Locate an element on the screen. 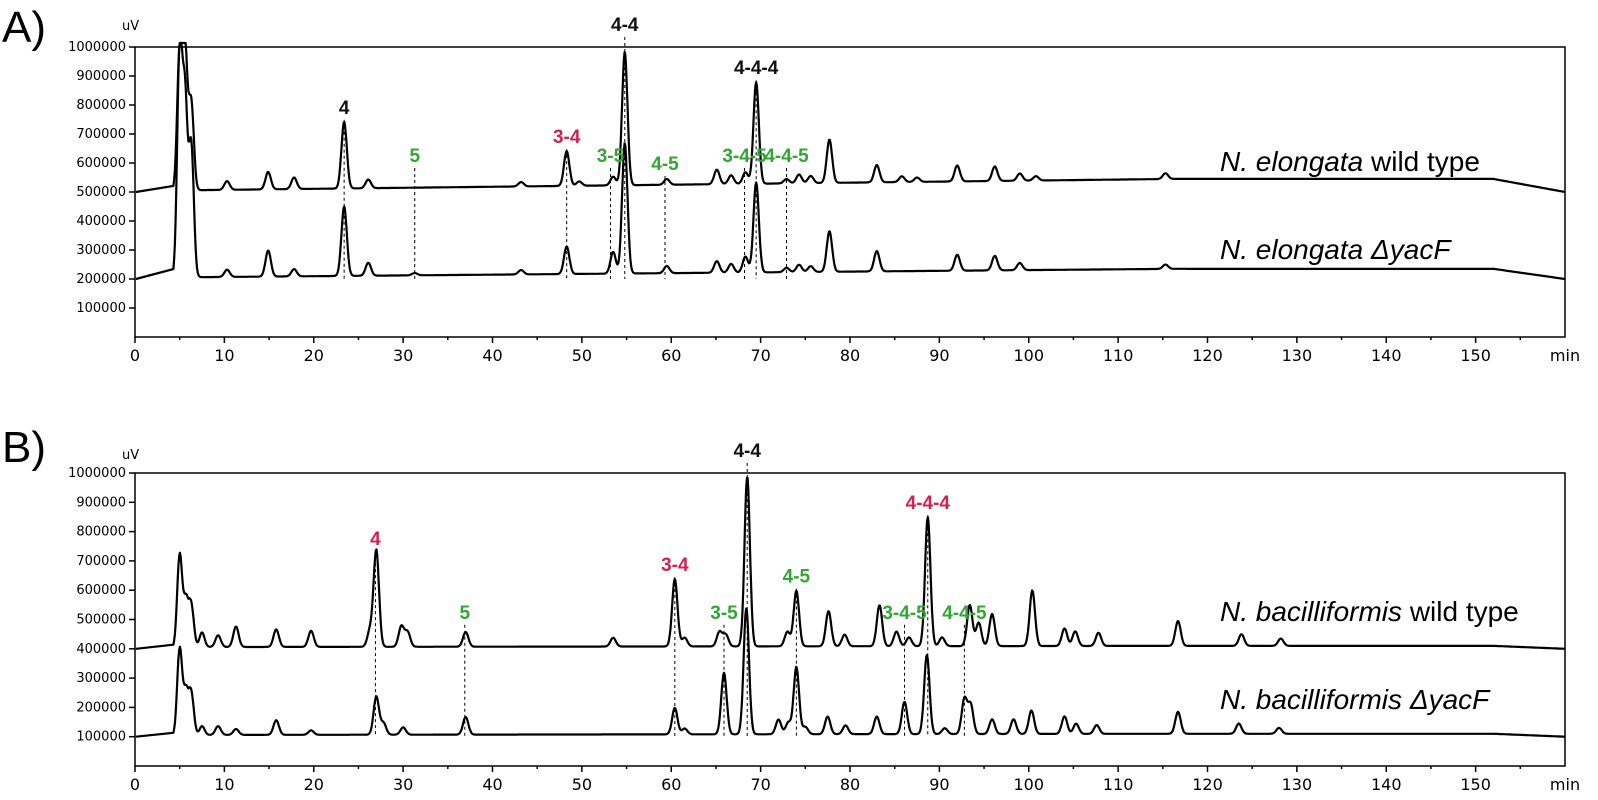 This screenshot has height=800, width=1598. panel-letter: A) is located at coordinates (24, 27).